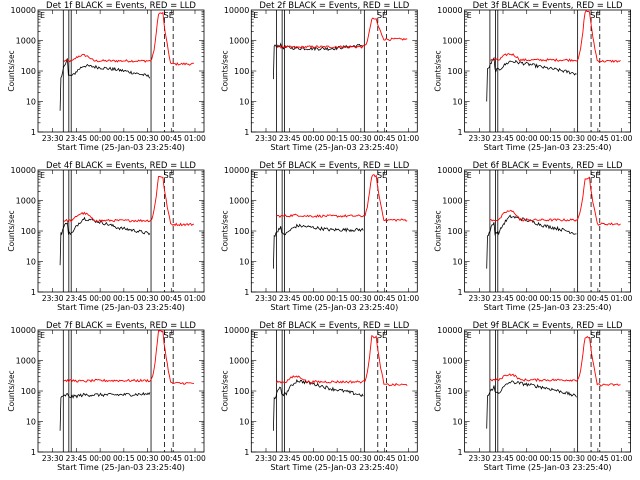 This screenshot has width=640, height=480. I want to click on chart-title: Det 4f BLACK = Events, RED = LLD, so click(121, 166).